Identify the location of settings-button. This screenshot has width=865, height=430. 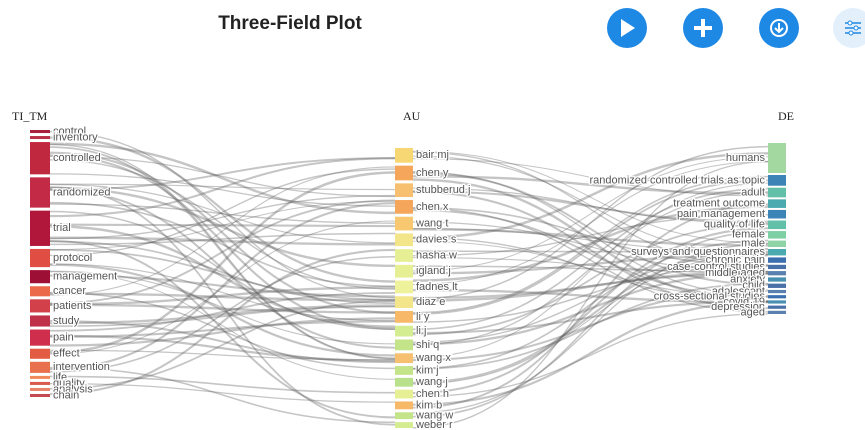
(849, 28).